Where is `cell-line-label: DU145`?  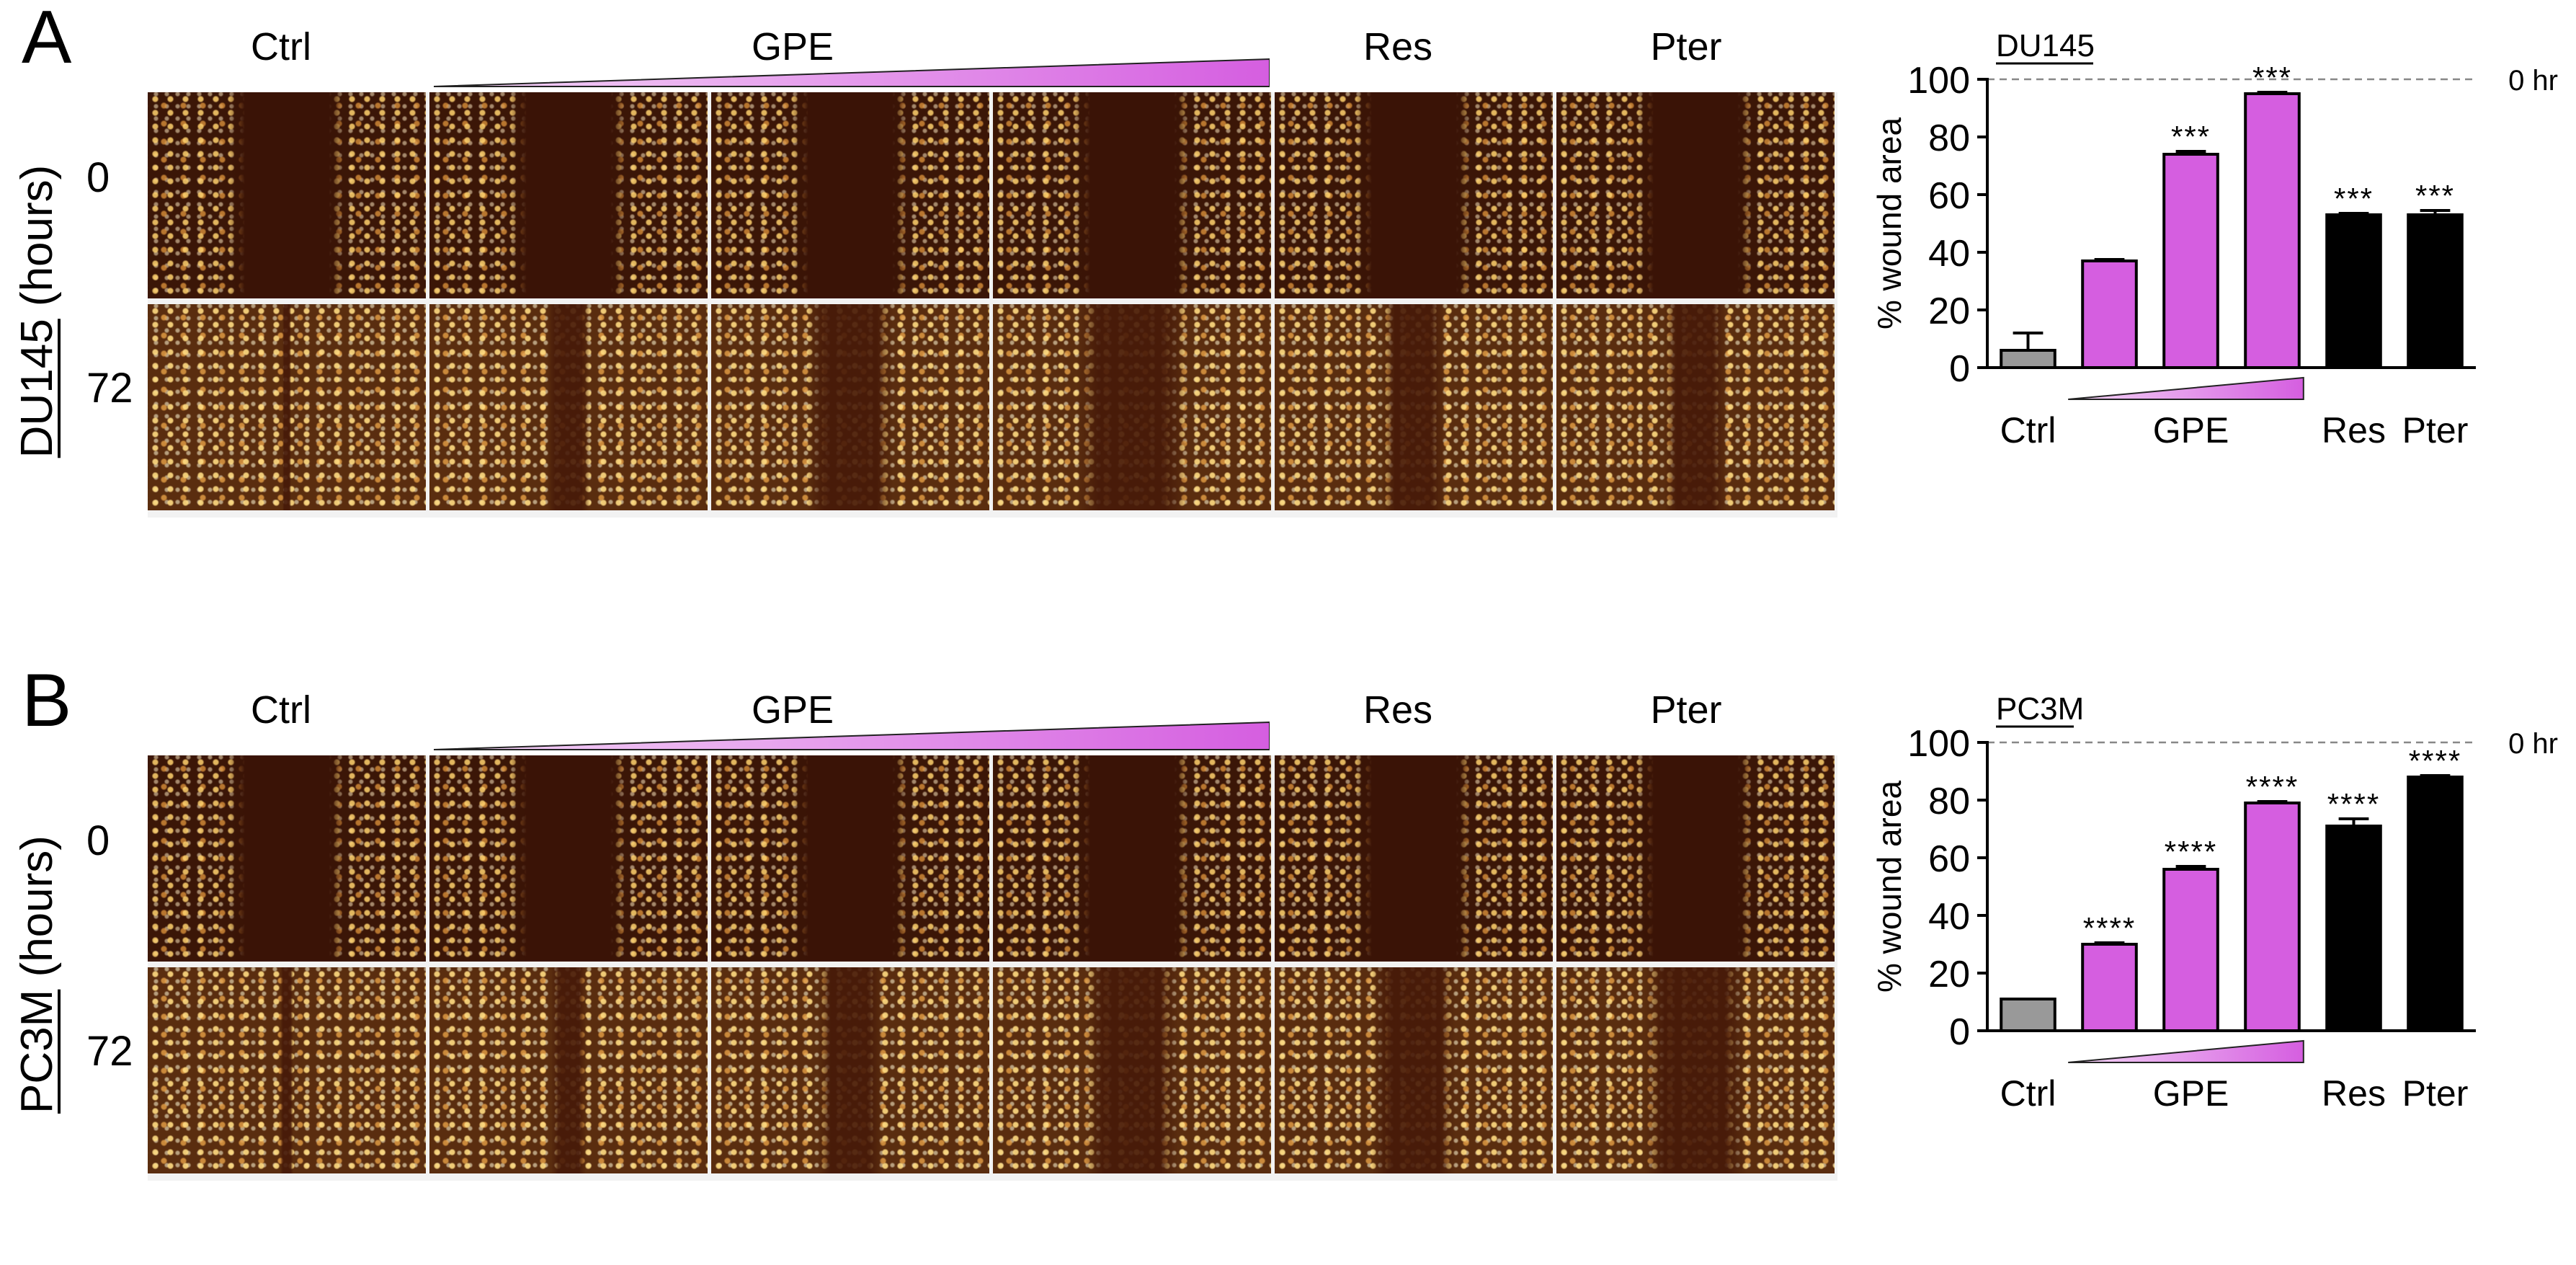
cell-line-label: DU145 is located at coordinates (37, 388).